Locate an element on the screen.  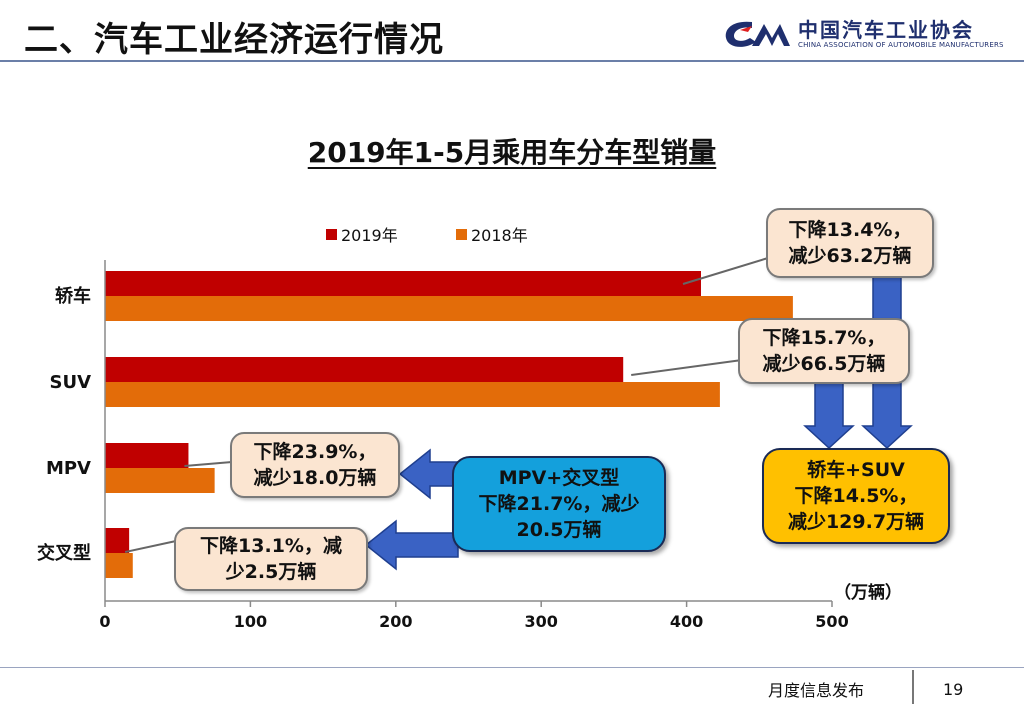
x-tick-label: 0 is located at coordinates (104, 621).